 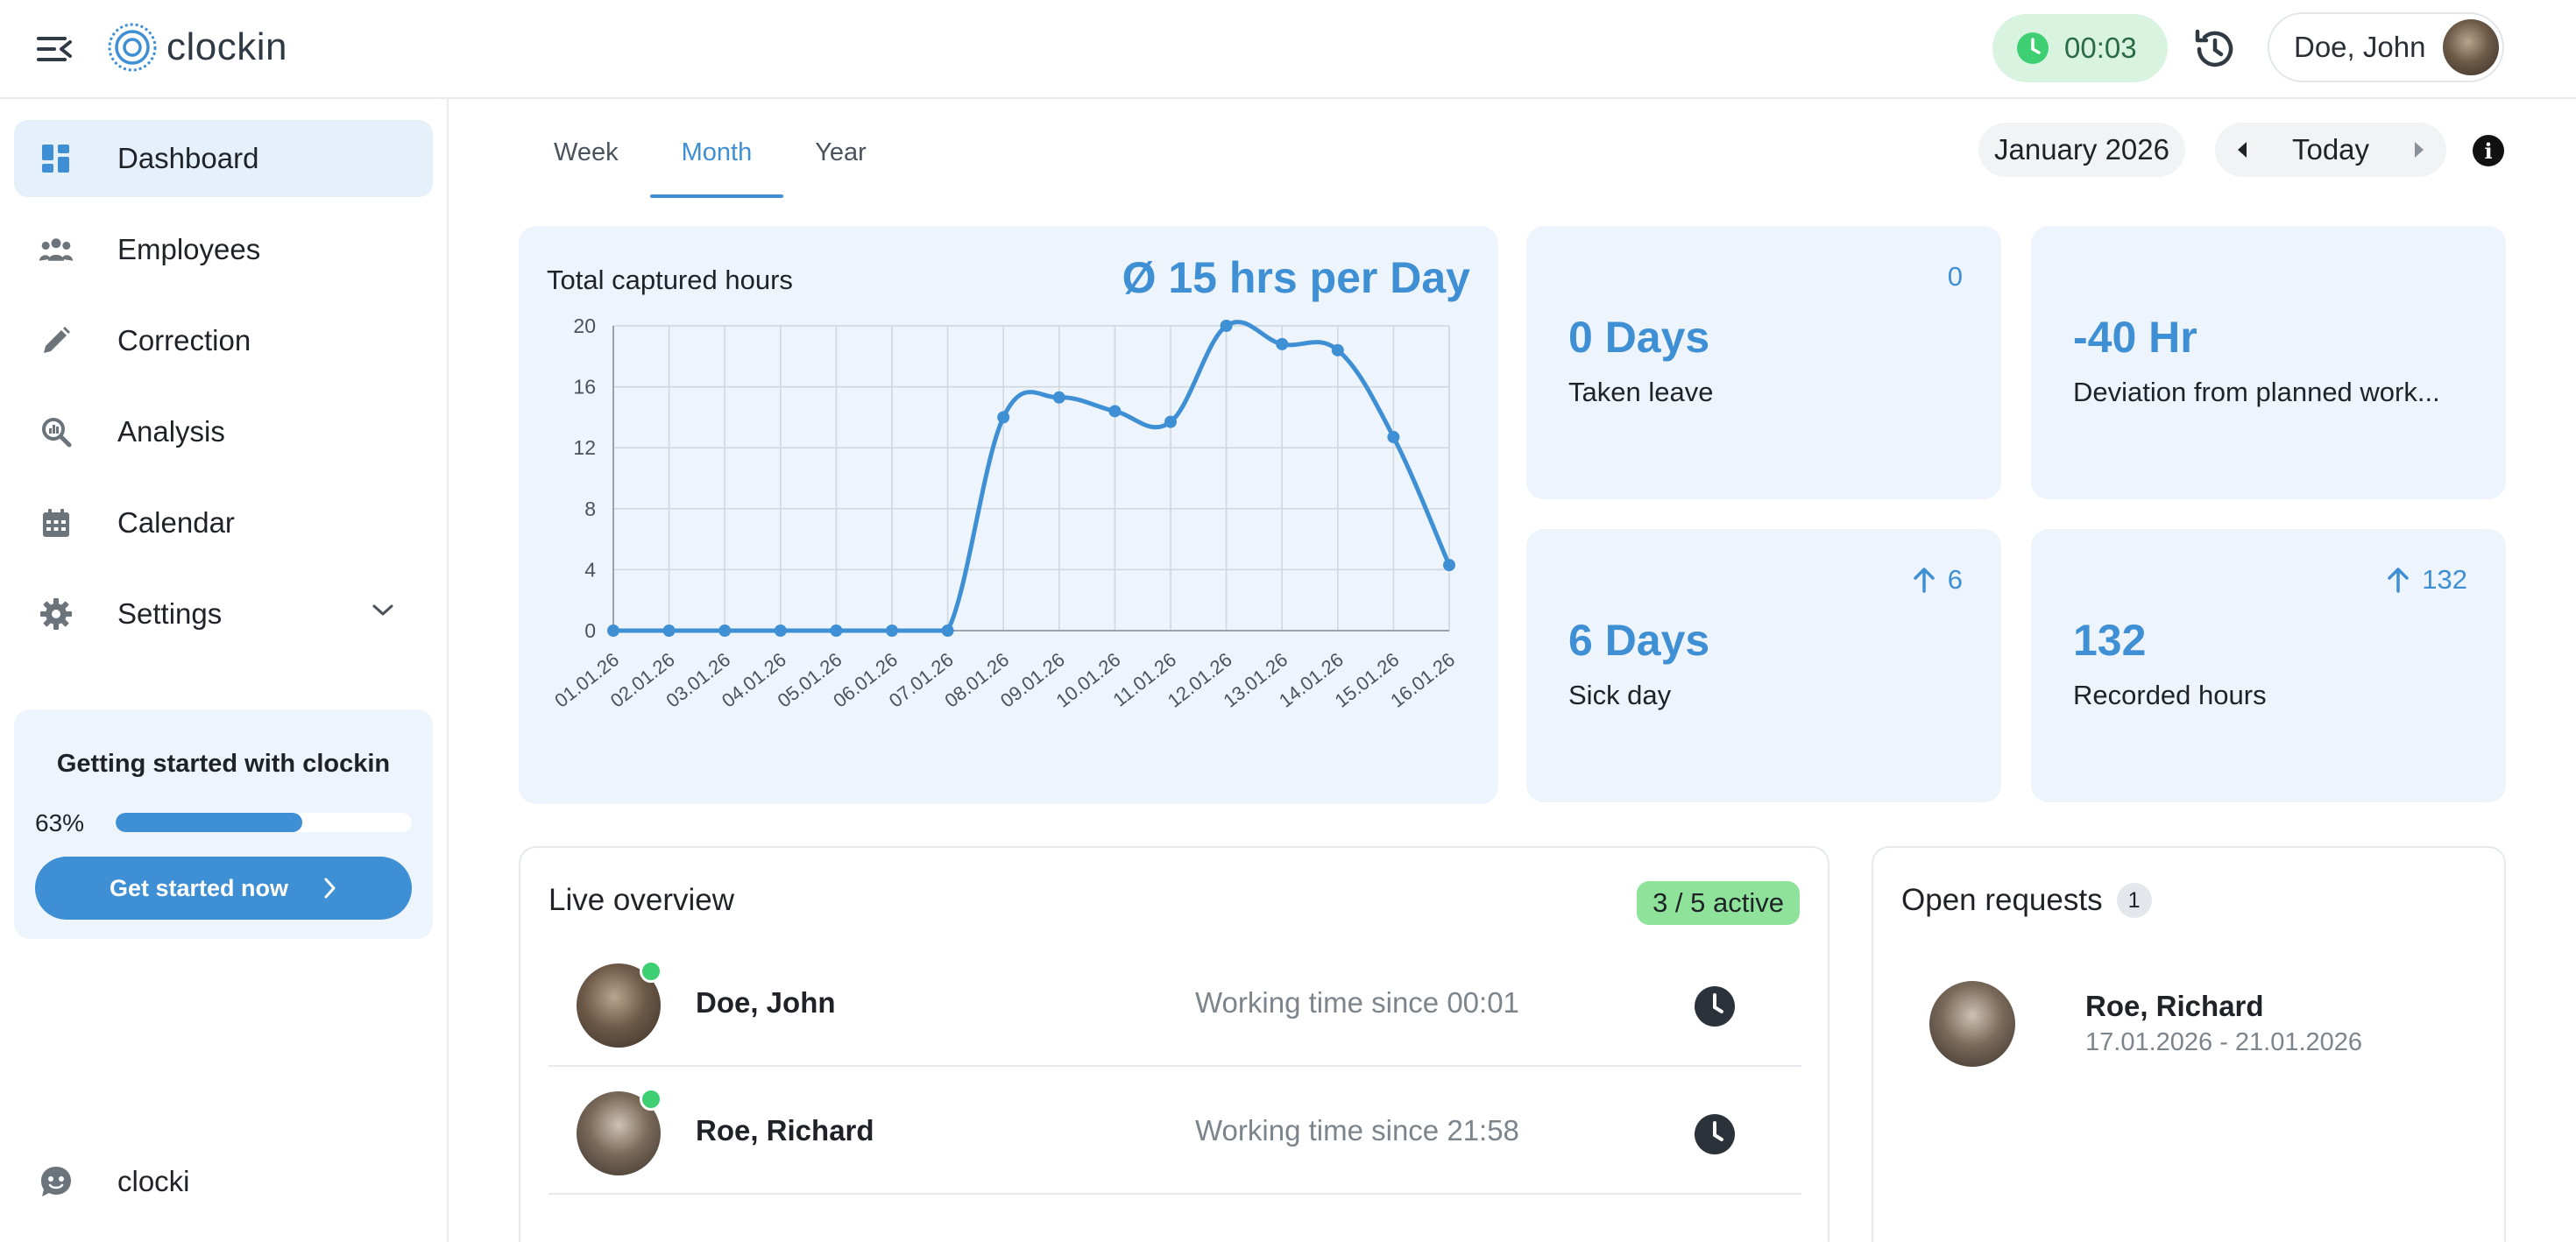 What do you see at coordinates (841, 152) in the screenshot?
I see `tab-year: Year` at bounding box center [841, 152].